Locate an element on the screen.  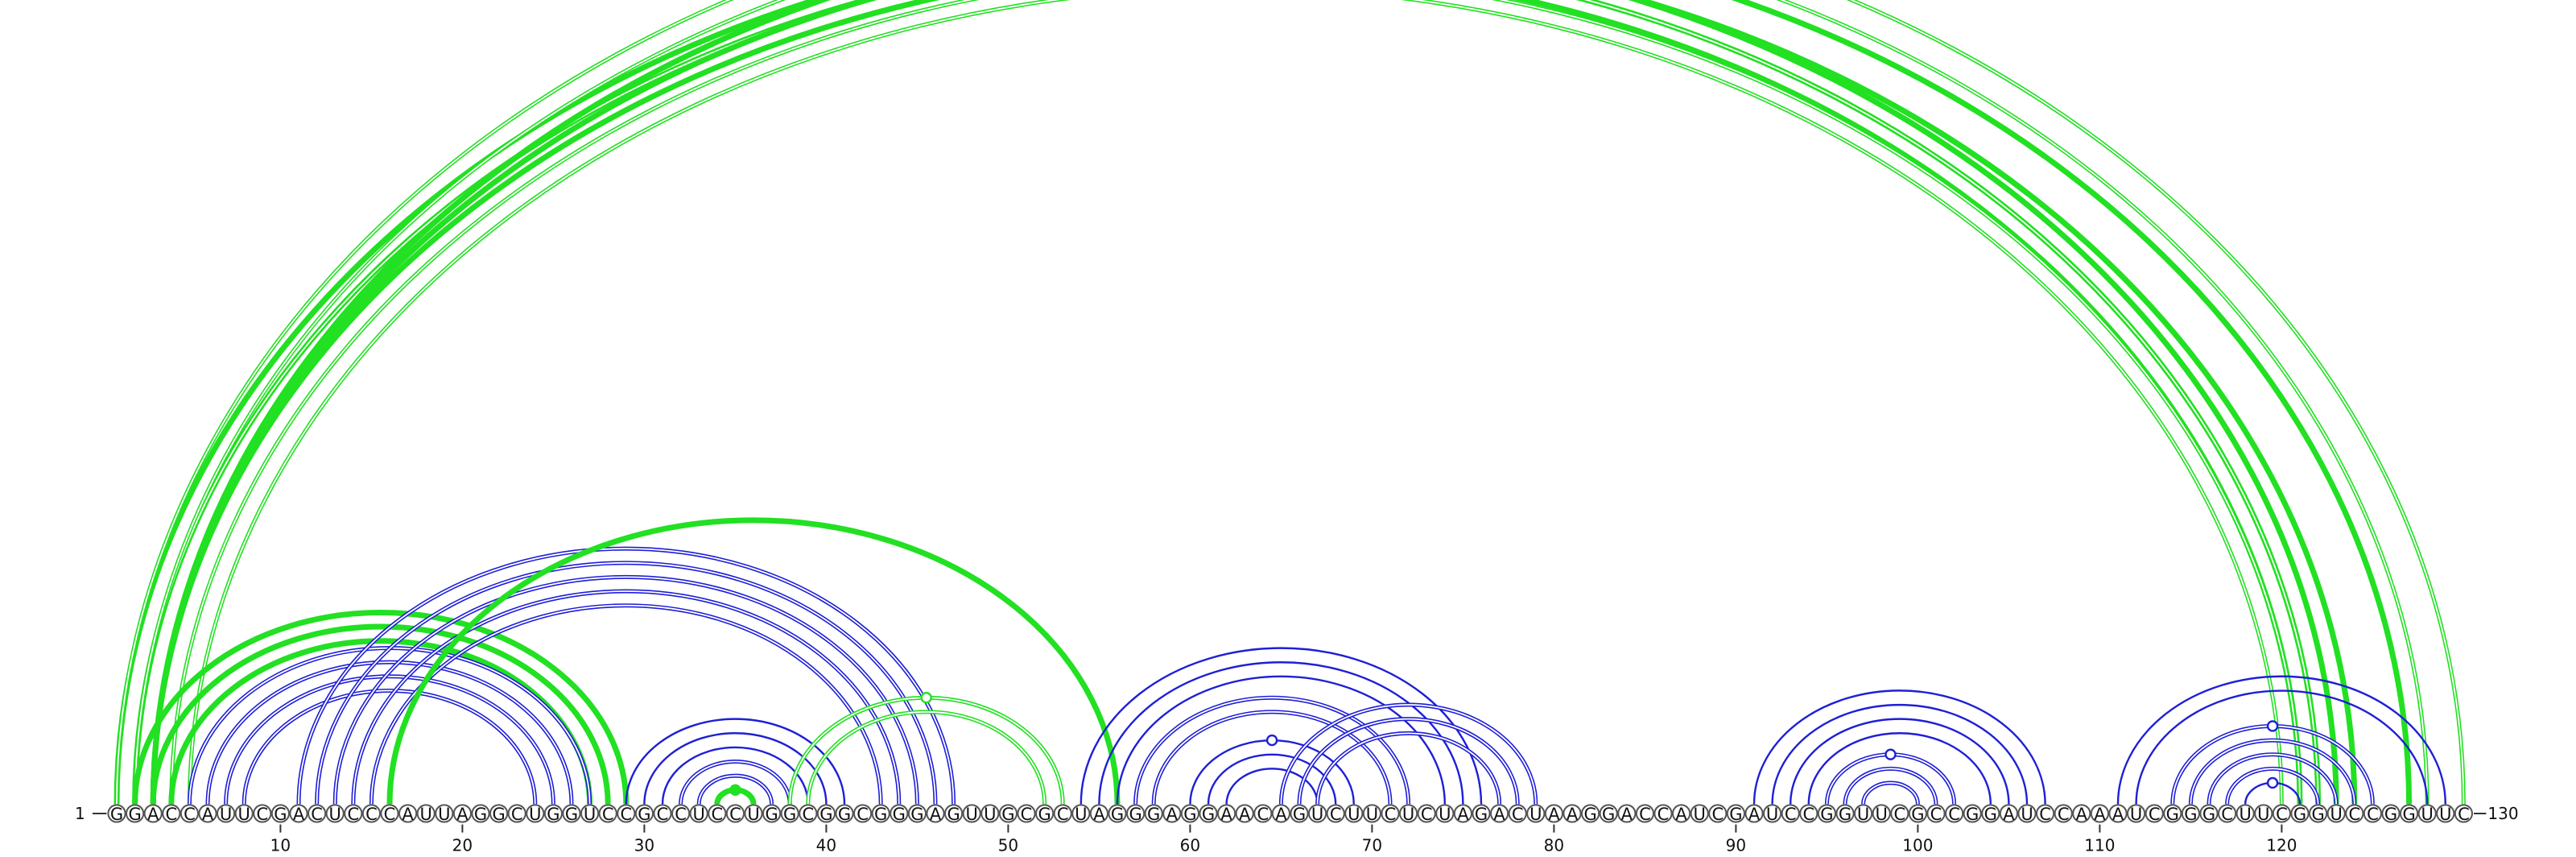
tick-label: 100 is located at coordinates (1917, 845).